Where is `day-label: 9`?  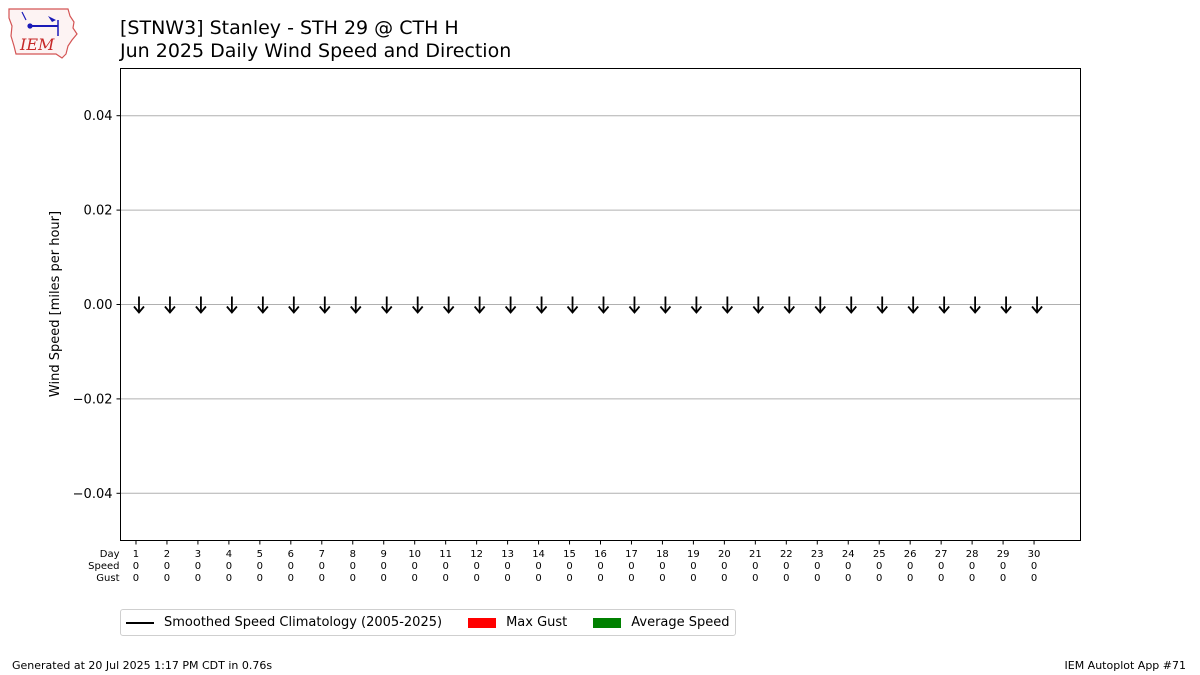
day-label: 9 is located at coordinates (384, 554).